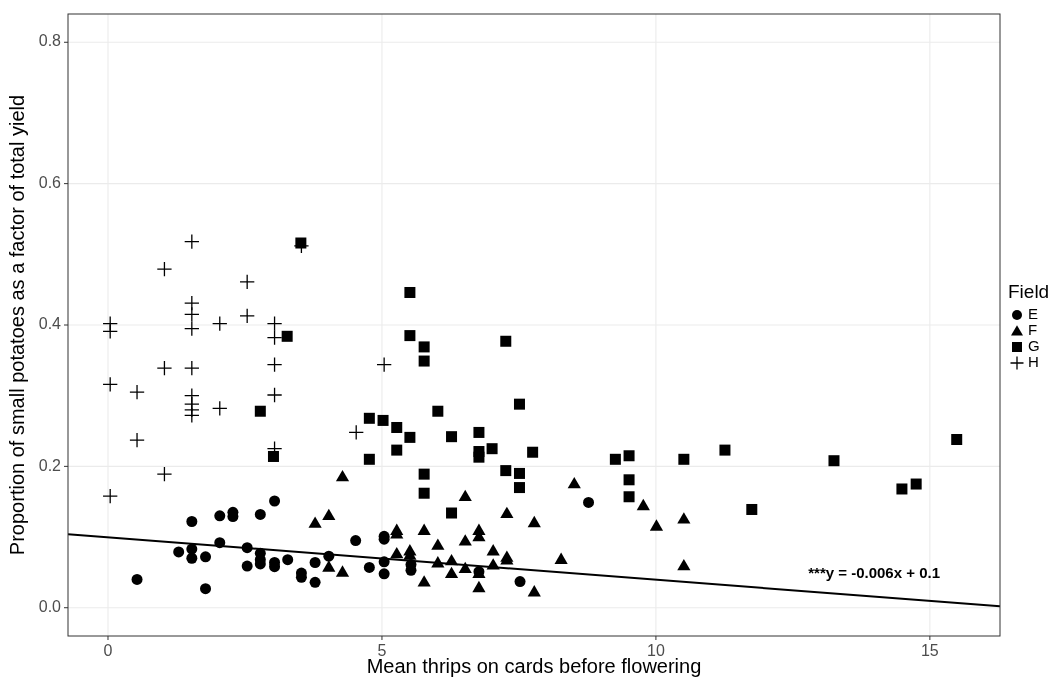 This screenshot has width=1062, height=683. What do you see at coordinates (50, 41) in the screenshot?
I see `y-tick-label: 0.8` at bounding box center [50, 41].